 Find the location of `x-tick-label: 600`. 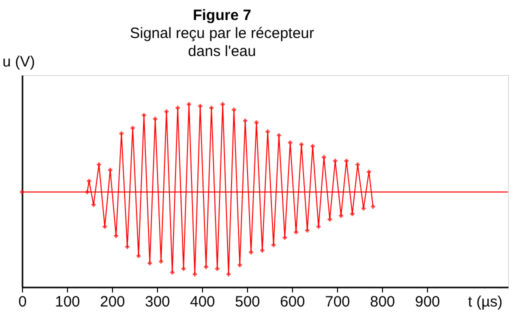

x-tick-label: 600 is located at coordinates (293, 302).